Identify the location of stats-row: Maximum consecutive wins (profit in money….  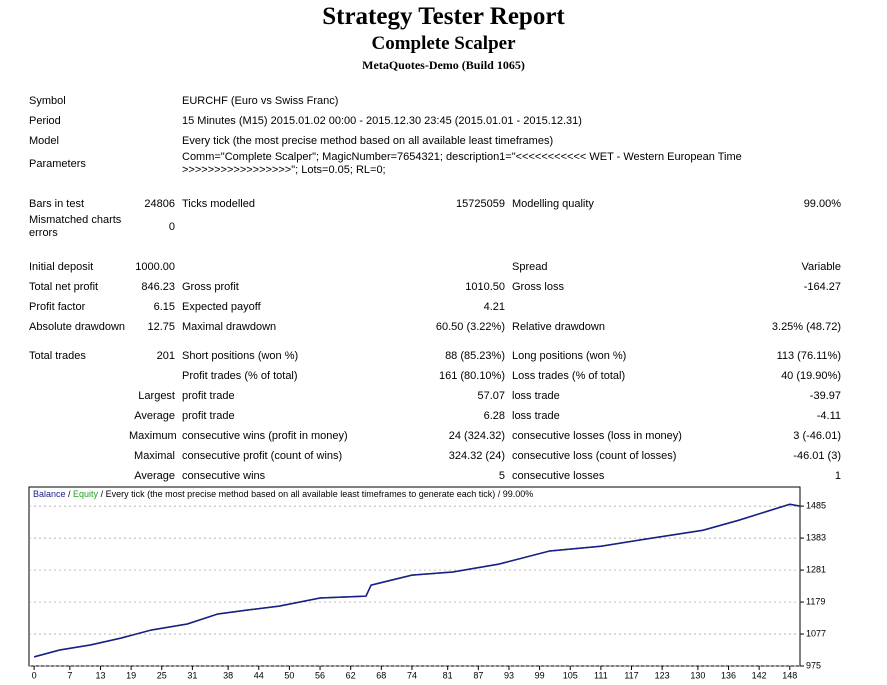
(437, 436).